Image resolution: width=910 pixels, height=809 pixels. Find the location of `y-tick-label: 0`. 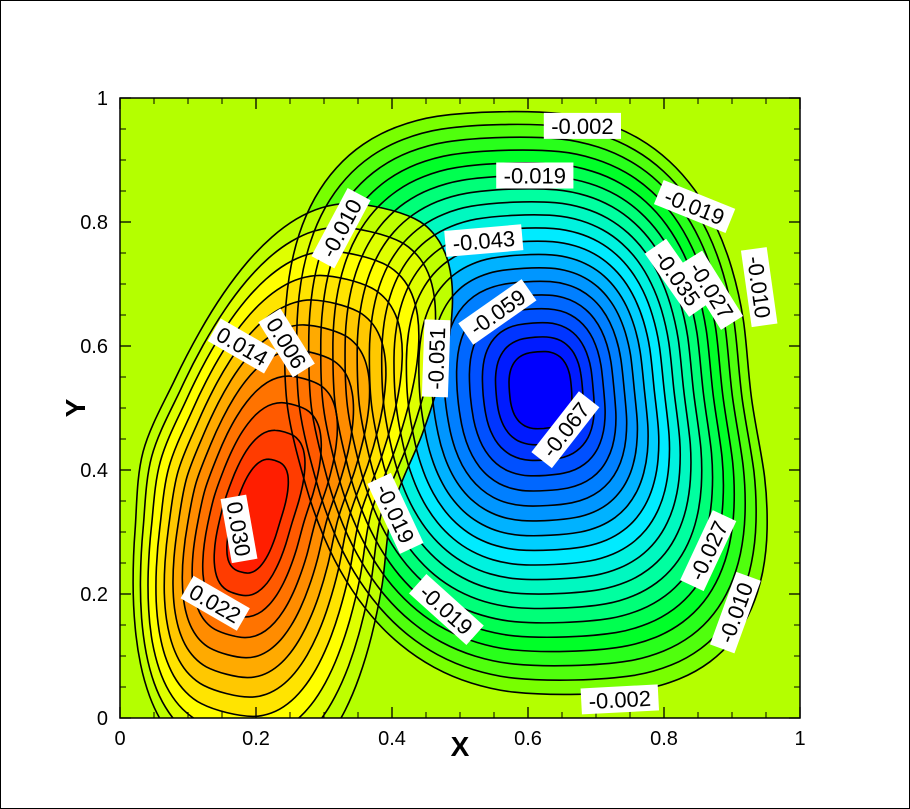

y-tick-label: 0 is located at coordinates (102, 719).